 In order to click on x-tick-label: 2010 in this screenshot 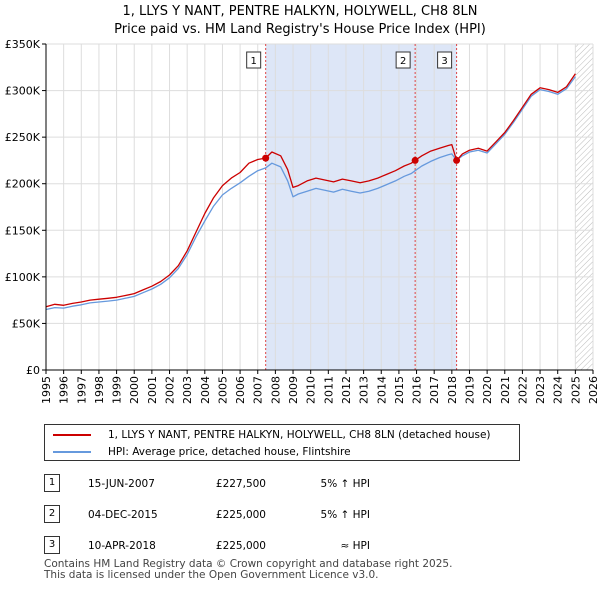, I will do `click(311, 390)`.